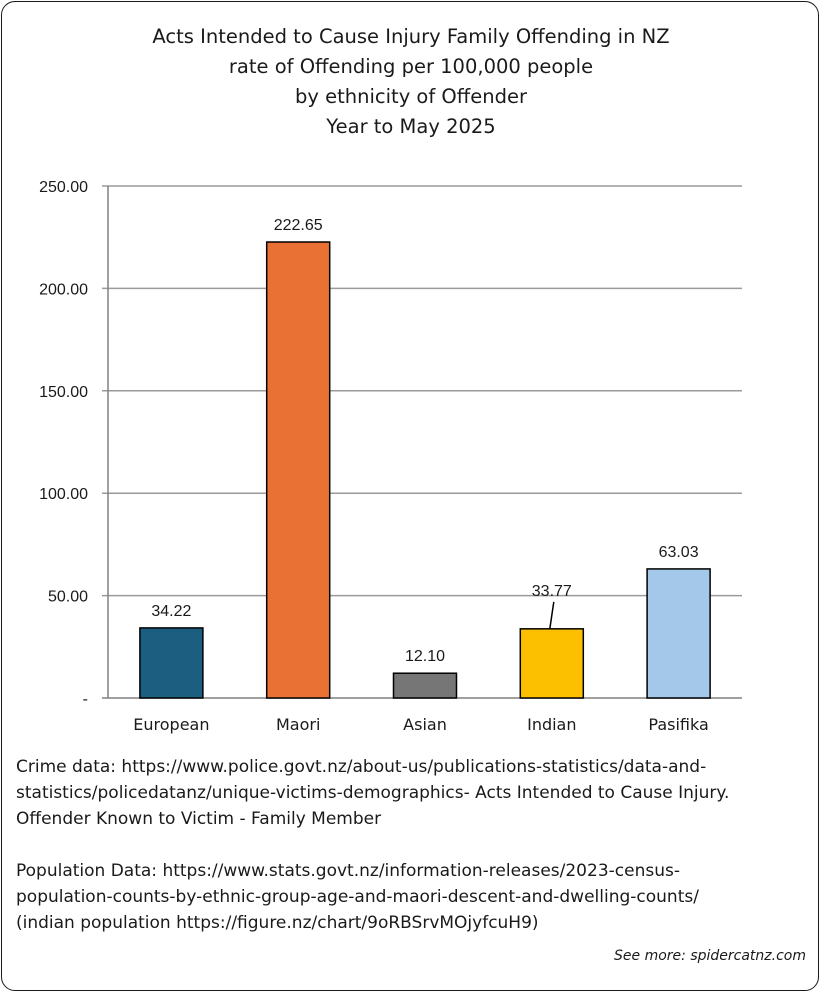 The width and height of the screenshot is (822, 994). Describe the element at coordinates (85, 699) in the screenshot. I see `y-tick-label: -` at that location.